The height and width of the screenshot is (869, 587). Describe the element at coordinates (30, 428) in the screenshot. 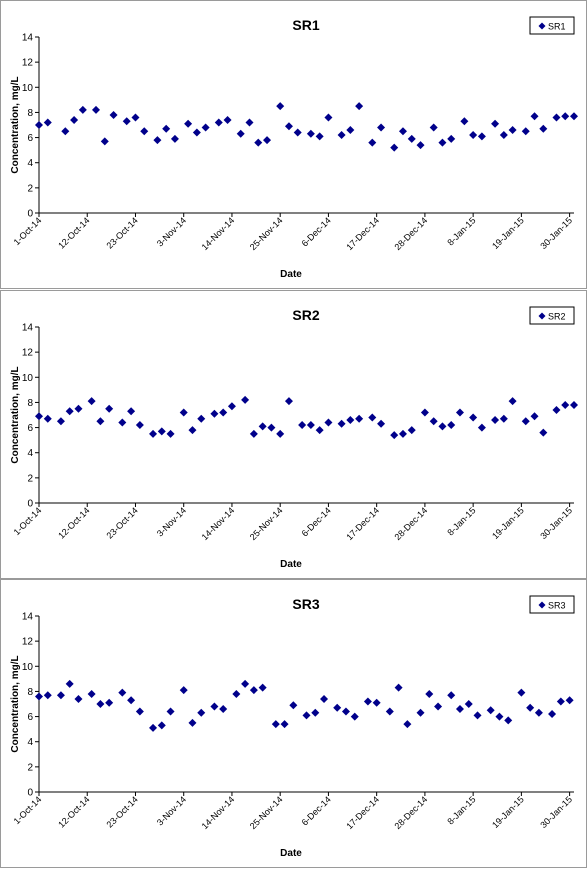

I see `y-tick-label: 6` at that location.